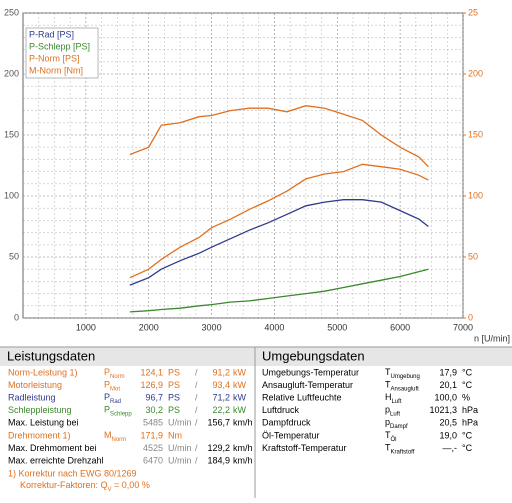  What do you see at coordinates (470, 317) in the screenshot?
I see `y2-tick-label: 0` at bounding box center [470, 317].